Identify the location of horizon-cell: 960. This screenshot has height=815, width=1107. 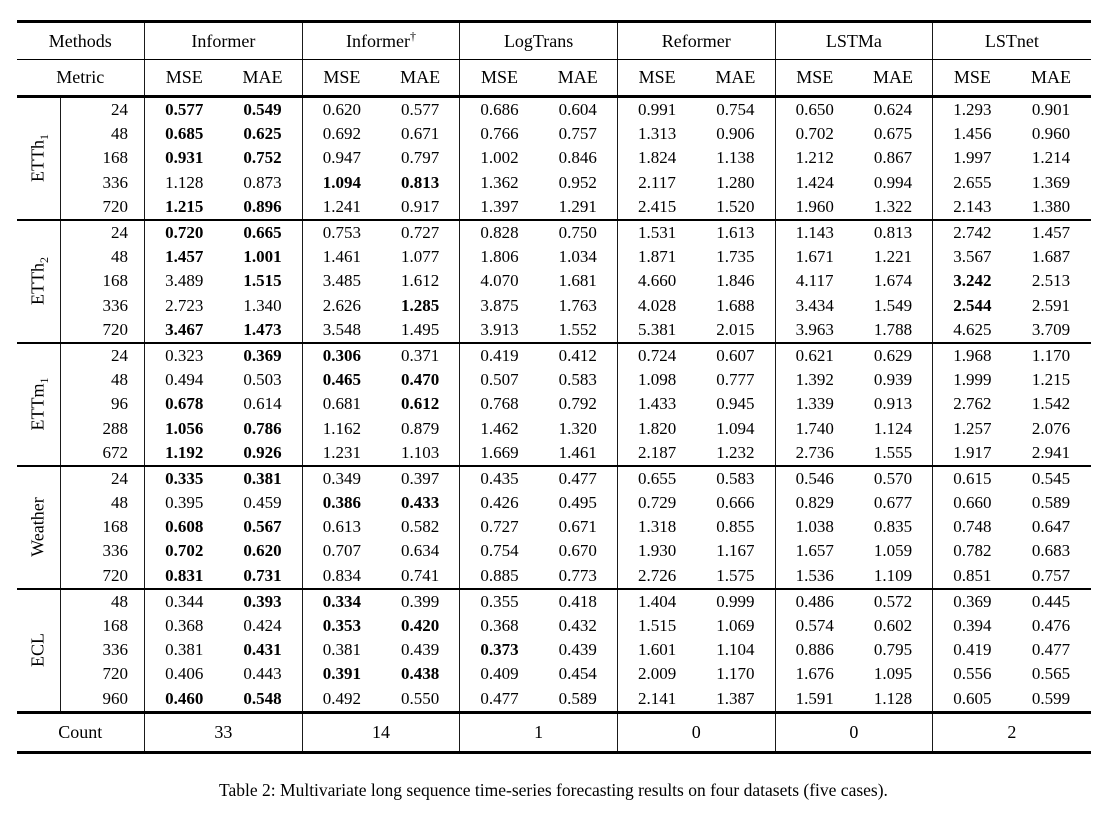
(103, 699).